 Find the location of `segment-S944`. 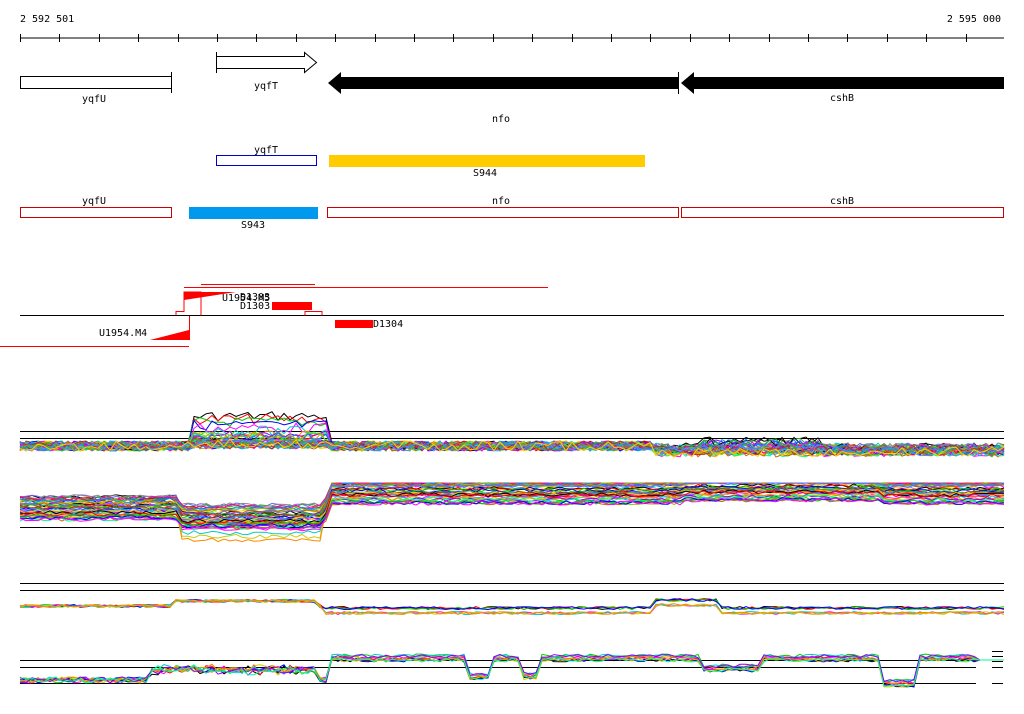

segment-S944 is located at coordinates (487, 161).